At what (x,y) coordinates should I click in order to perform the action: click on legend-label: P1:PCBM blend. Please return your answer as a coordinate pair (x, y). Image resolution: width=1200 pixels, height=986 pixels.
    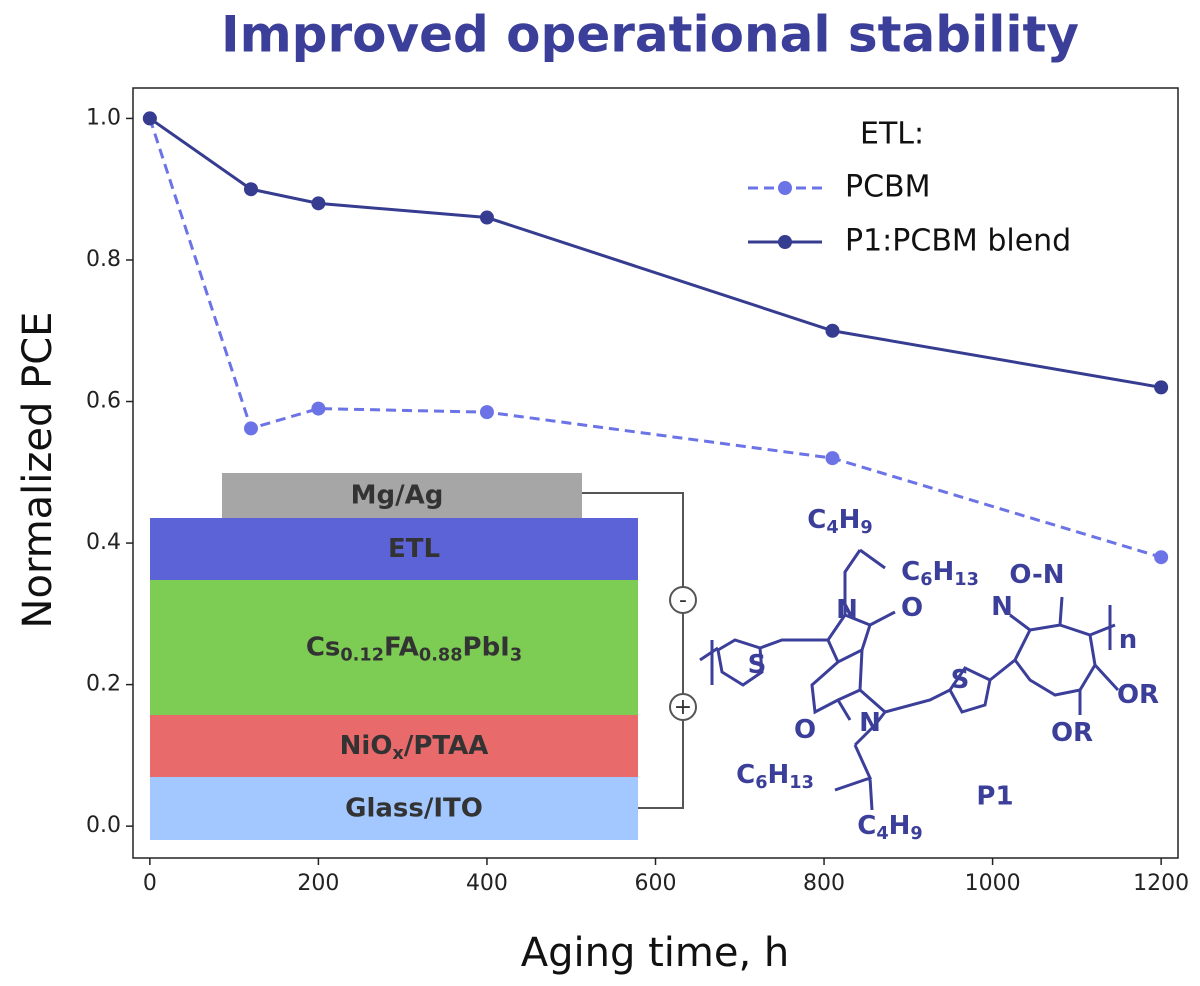
    Looking at the image, I should click on (958, 241).